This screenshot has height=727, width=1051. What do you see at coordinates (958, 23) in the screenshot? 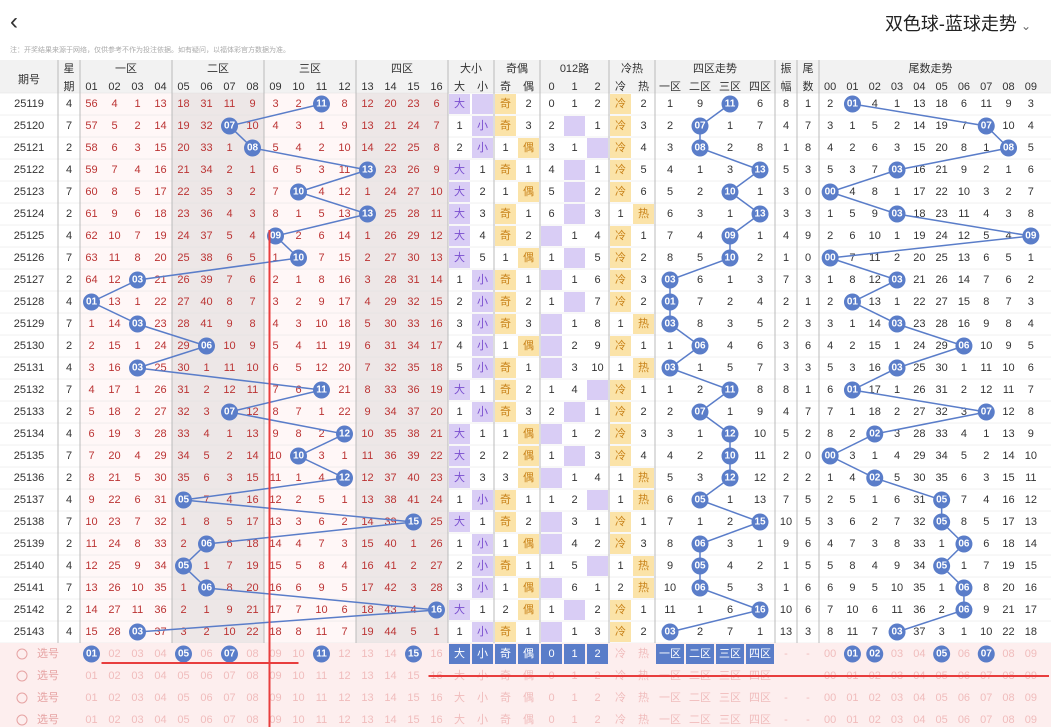
I see `page-title-dropdown: 双色球-蓝球走势 ⌄` at bounding box center [958, 23].